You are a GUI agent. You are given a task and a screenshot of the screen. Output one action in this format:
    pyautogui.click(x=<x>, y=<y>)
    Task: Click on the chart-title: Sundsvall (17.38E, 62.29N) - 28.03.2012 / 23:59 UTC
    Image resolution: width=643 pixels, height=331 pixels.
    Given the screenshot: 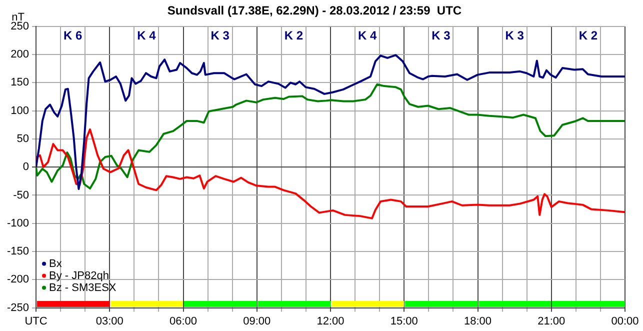 What is the action you would take?
    pyautogui.click(x=314, y=11)
    